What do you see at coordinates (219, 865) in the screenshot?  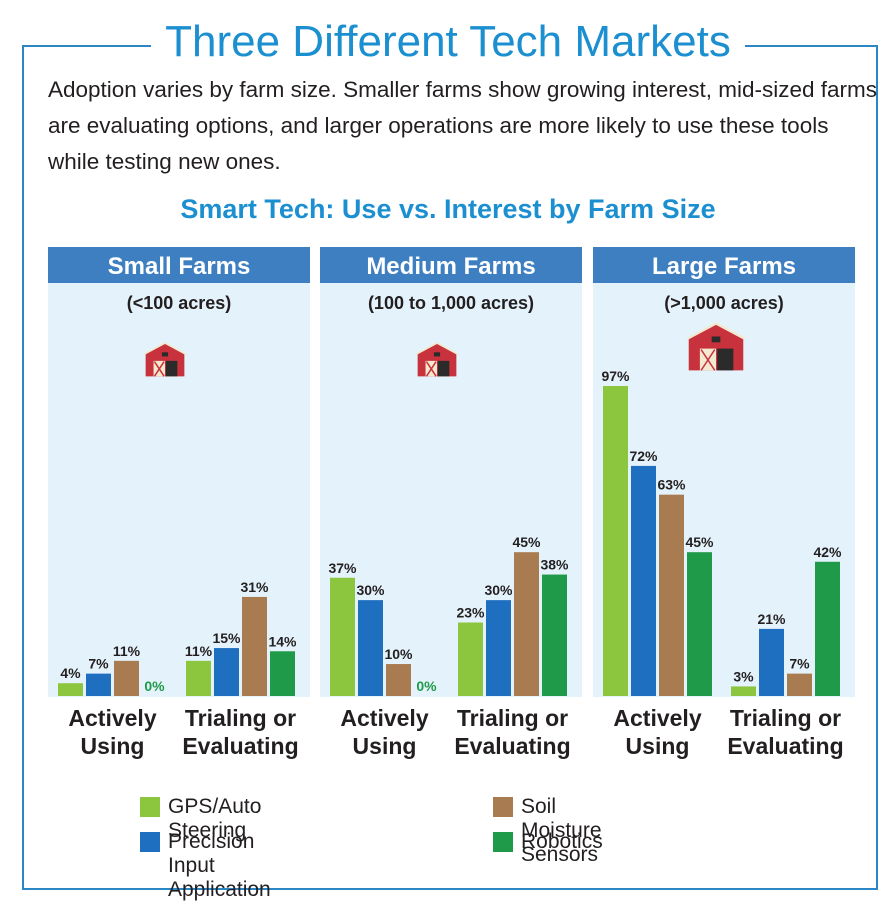 I see `legend-label-precision: Precision Input Application` at bounding box center [219, 865].